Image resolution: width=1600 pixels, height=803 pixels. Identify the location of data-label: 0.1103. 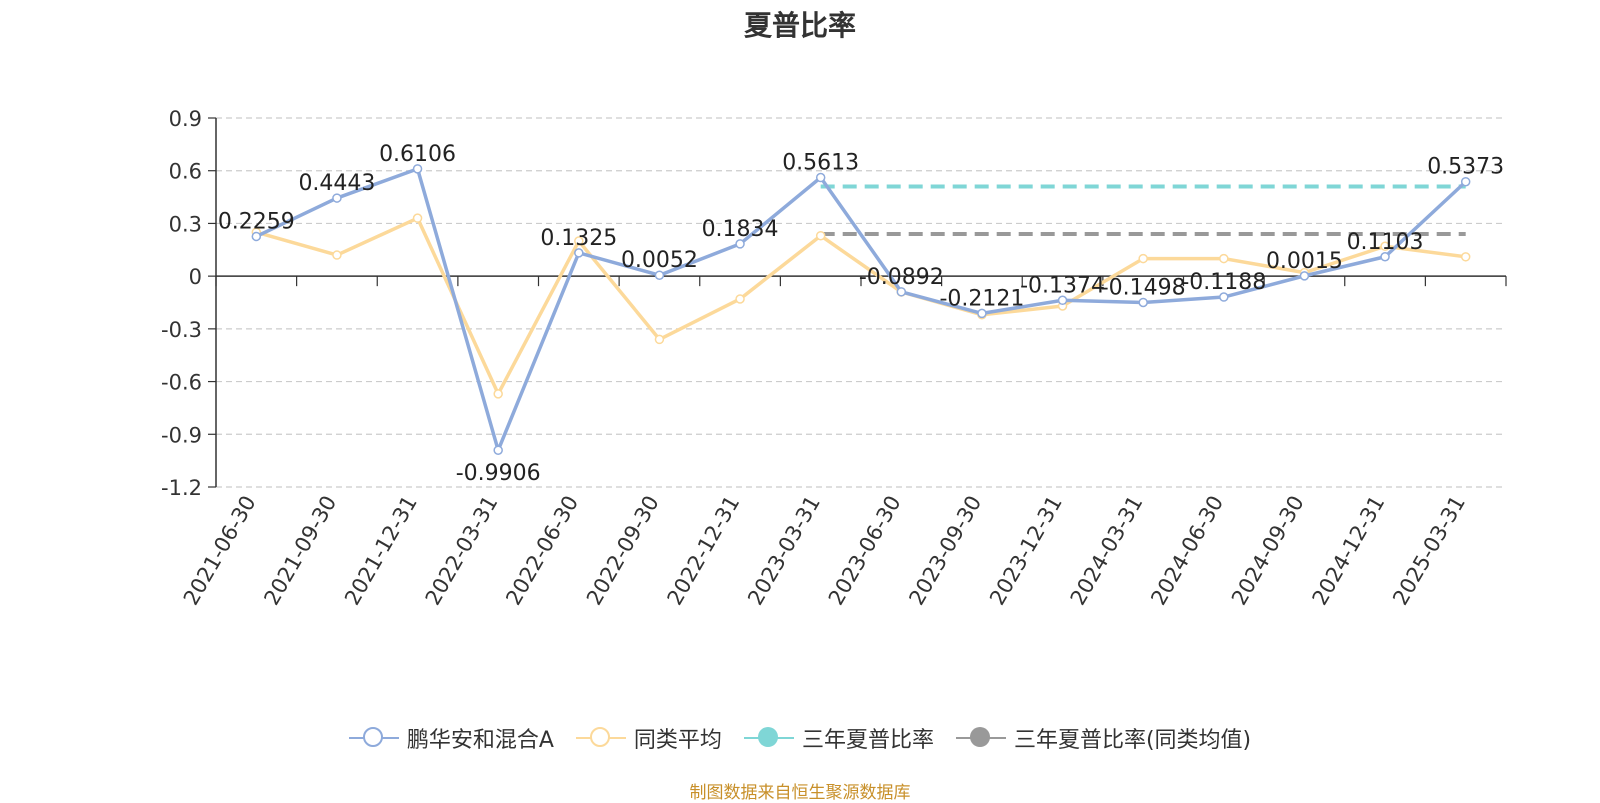
(1385, 242).